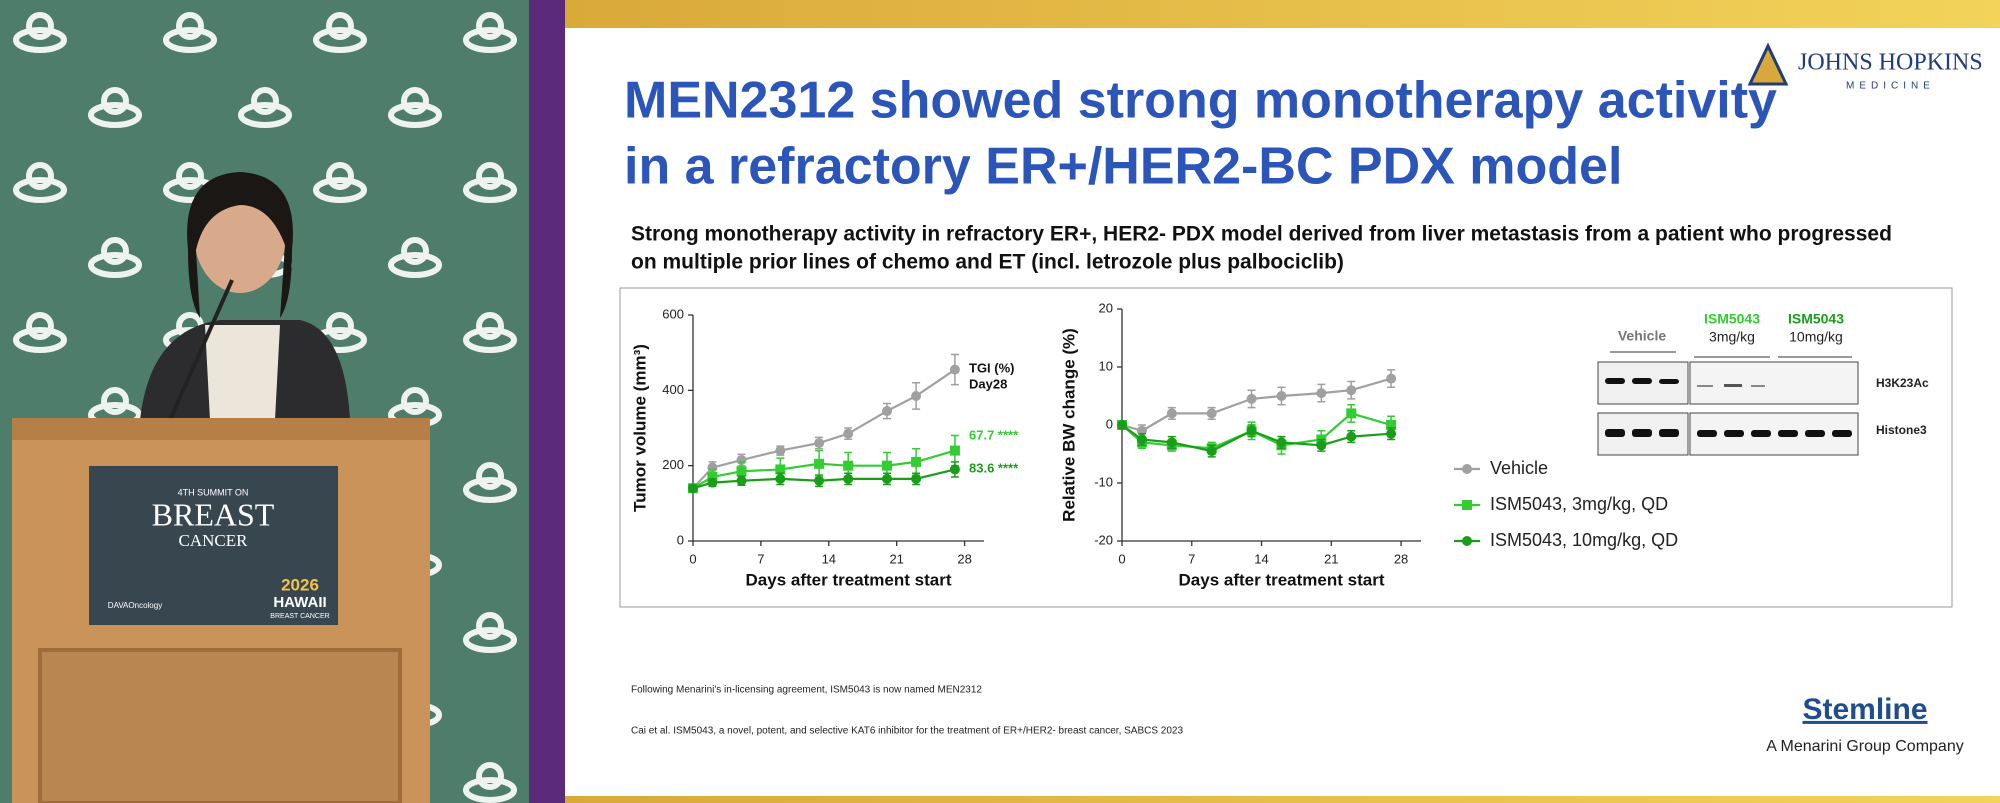 This screenshot has height=803, width=2000. I want to click on logo-sub: MEDICINE, so click(1890, 86).